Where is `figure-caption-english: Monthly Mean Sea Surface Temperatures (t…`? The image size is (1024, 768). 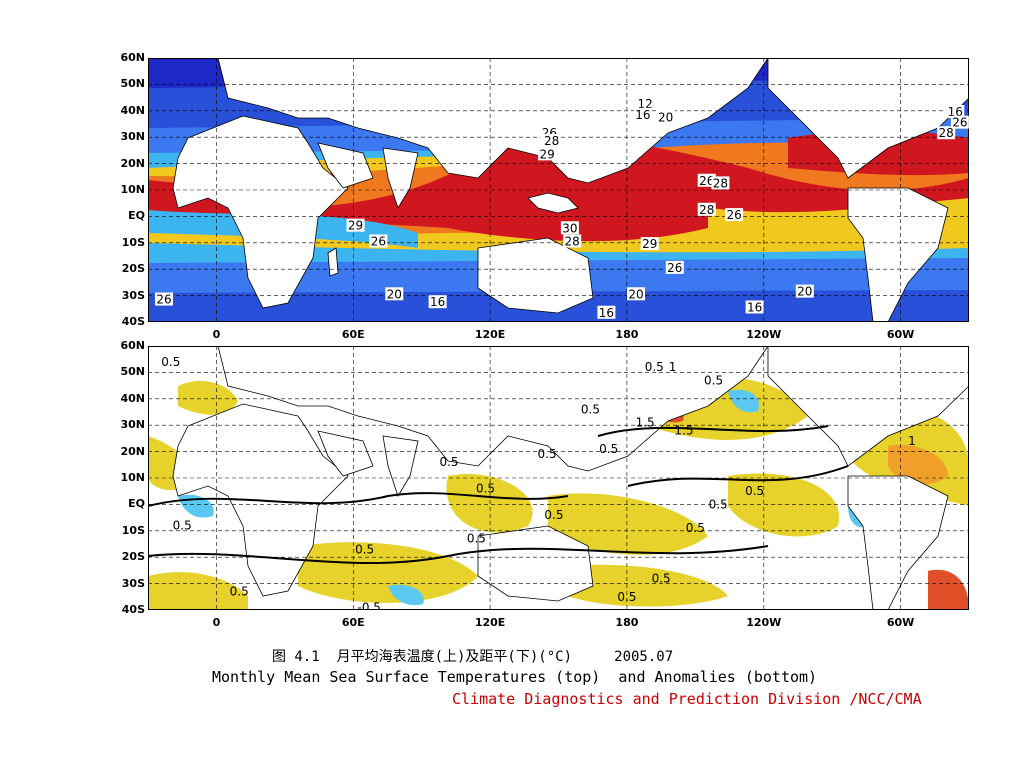 figure-caption-english: Monthly Mean Sea Surface Temperatures (t… is located at coordinates (515, 677).